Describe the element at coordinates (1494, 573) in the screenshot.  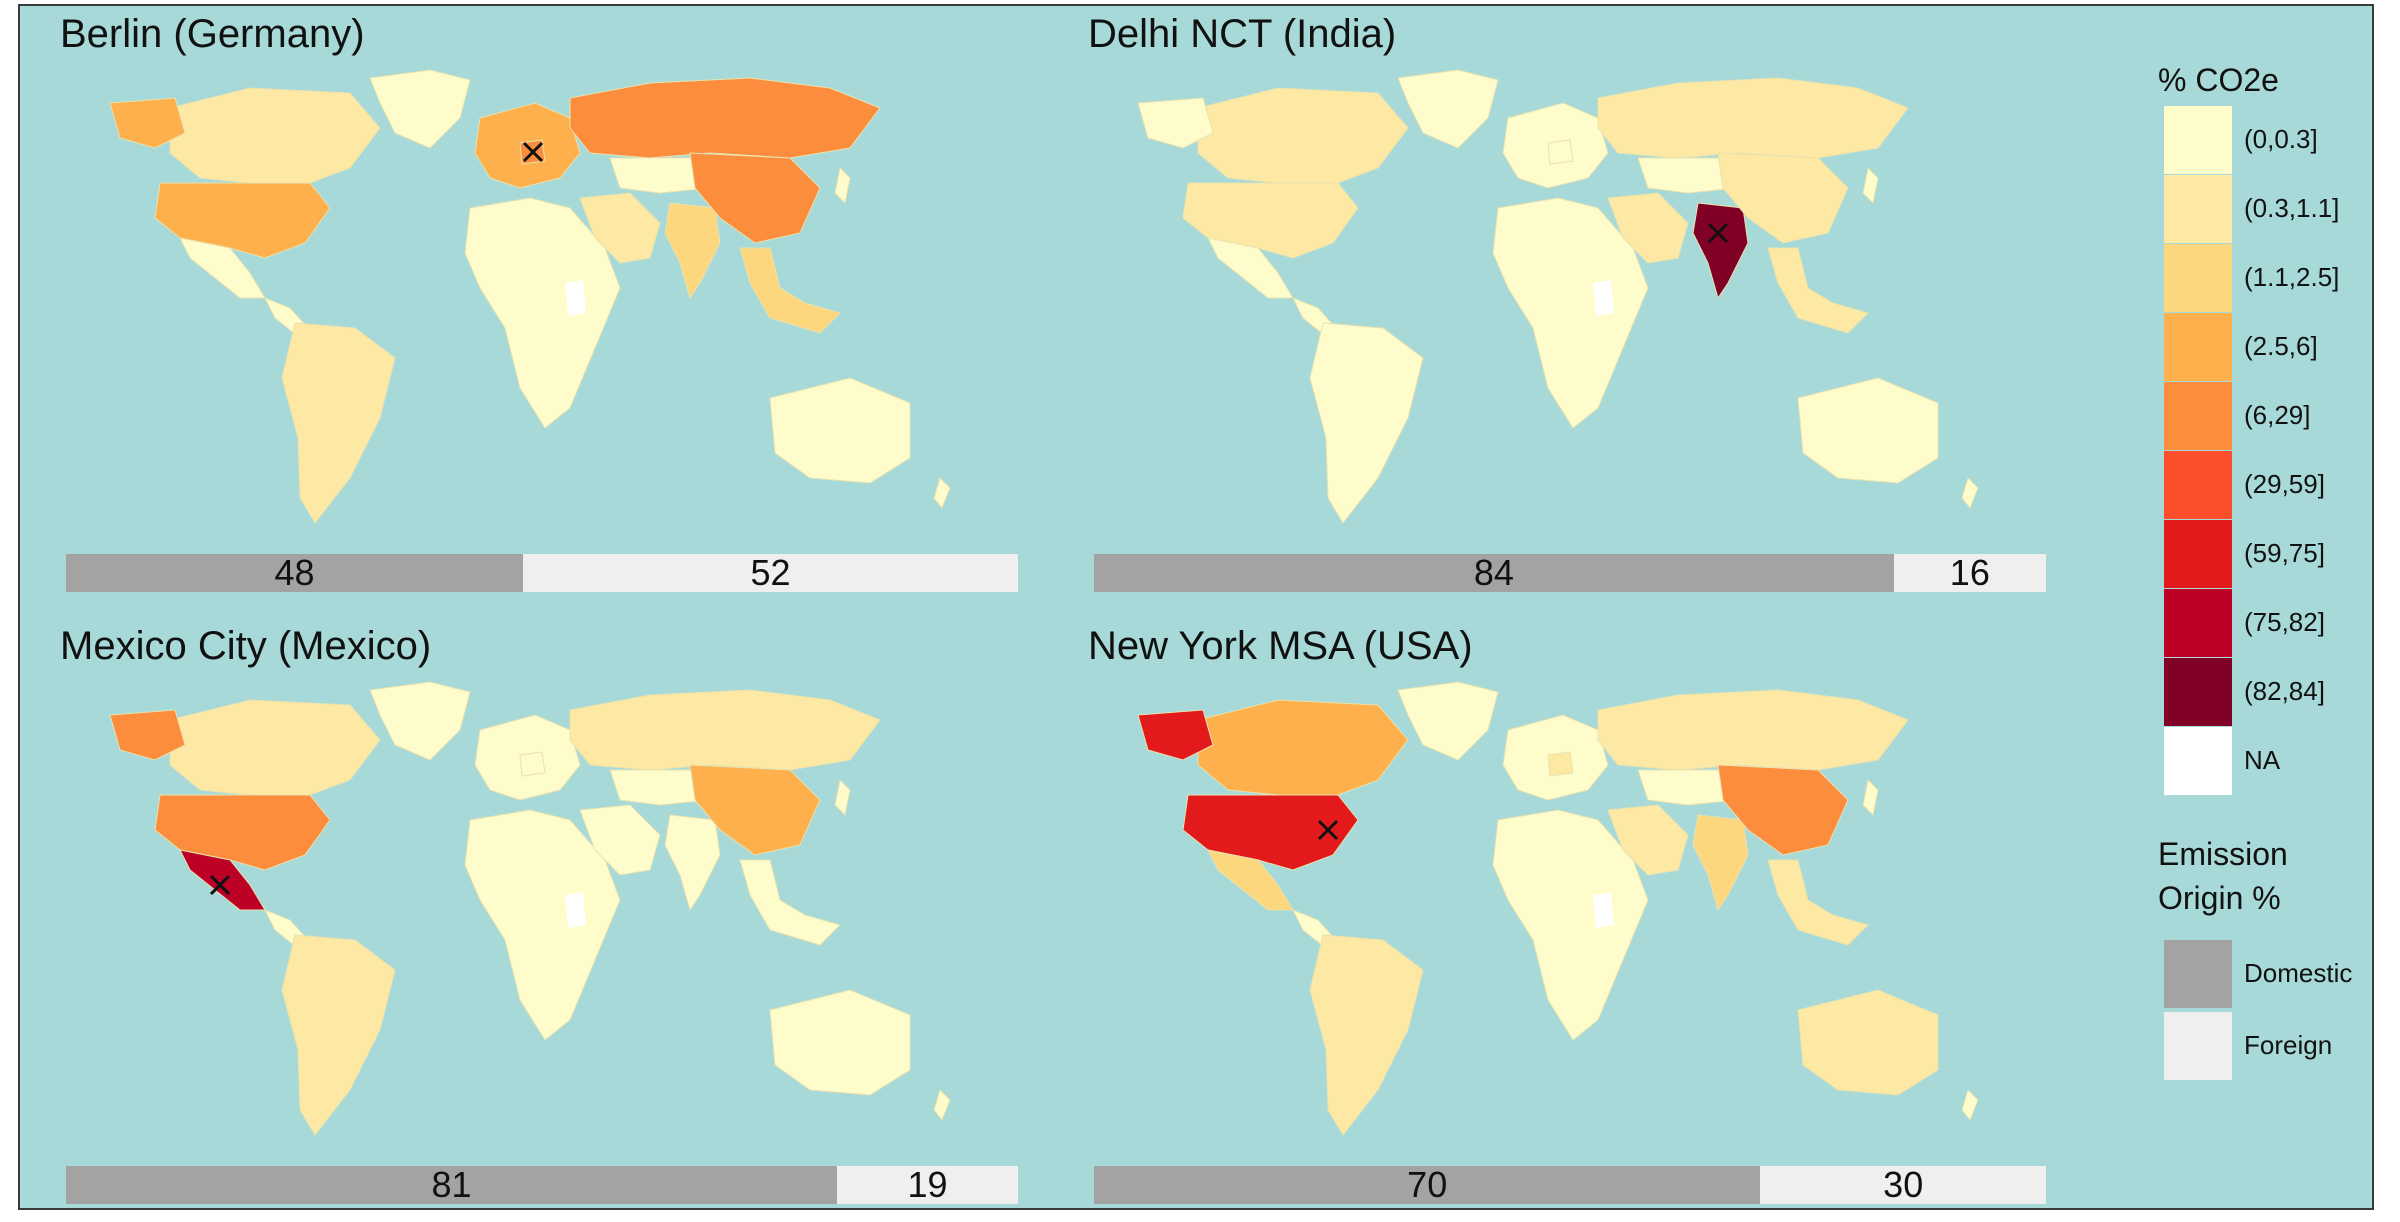
I see `domestic-share-segment: 84` at that location.